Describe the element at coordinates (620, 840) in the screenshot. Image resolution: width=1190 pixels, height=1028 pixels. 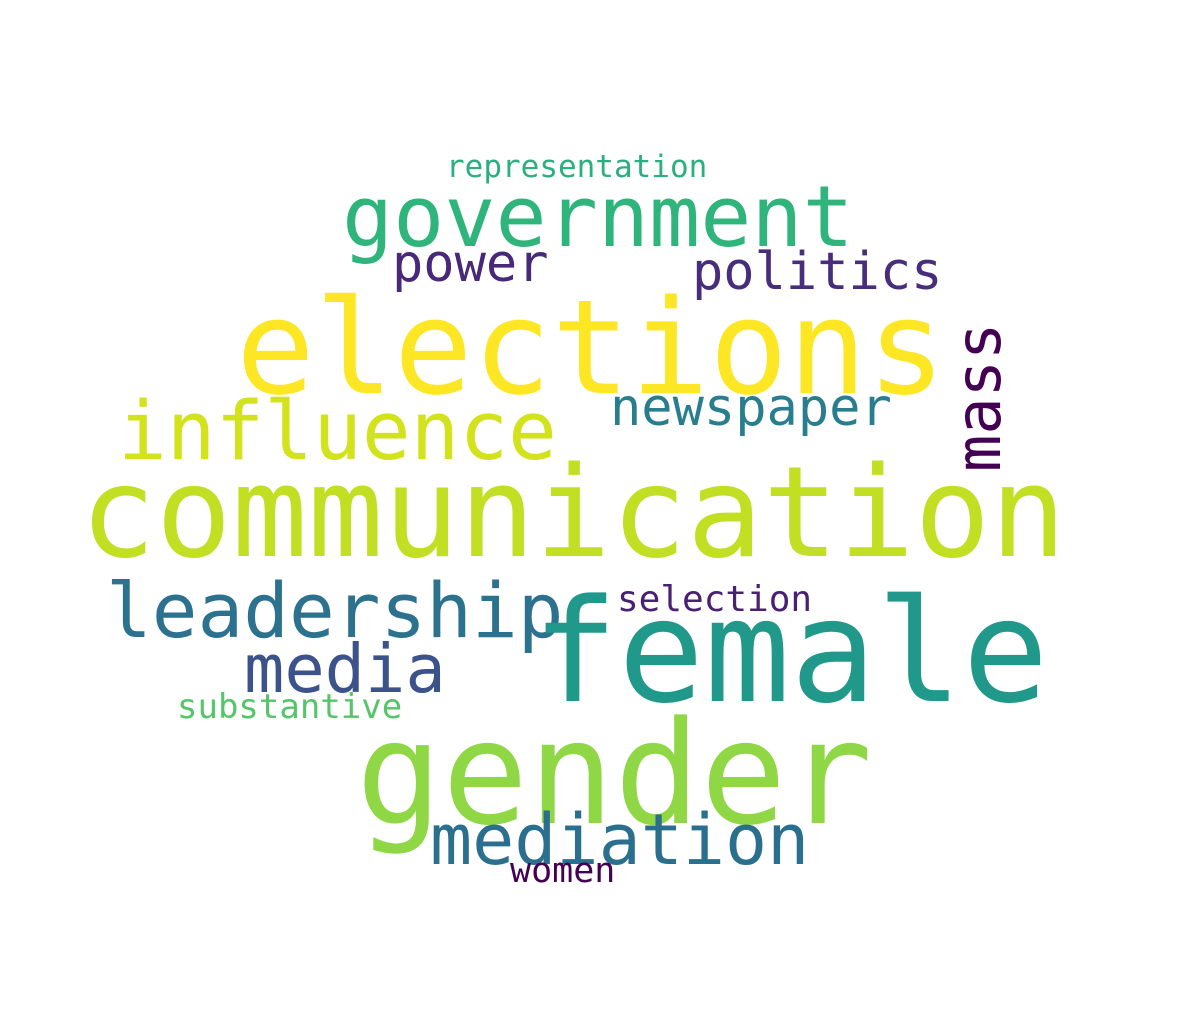
I see `word-mediation: mediation` at that location.